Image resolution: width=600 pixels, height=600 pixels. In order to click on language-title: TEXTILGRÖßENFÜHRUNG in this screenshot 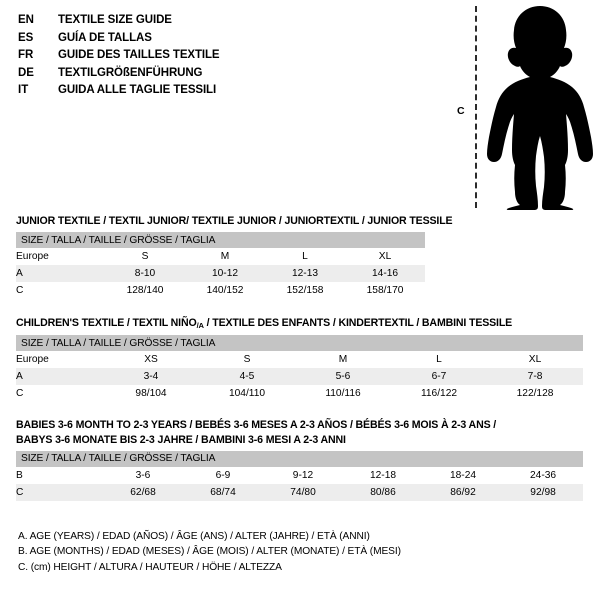, I will do `click(130, 72)`.